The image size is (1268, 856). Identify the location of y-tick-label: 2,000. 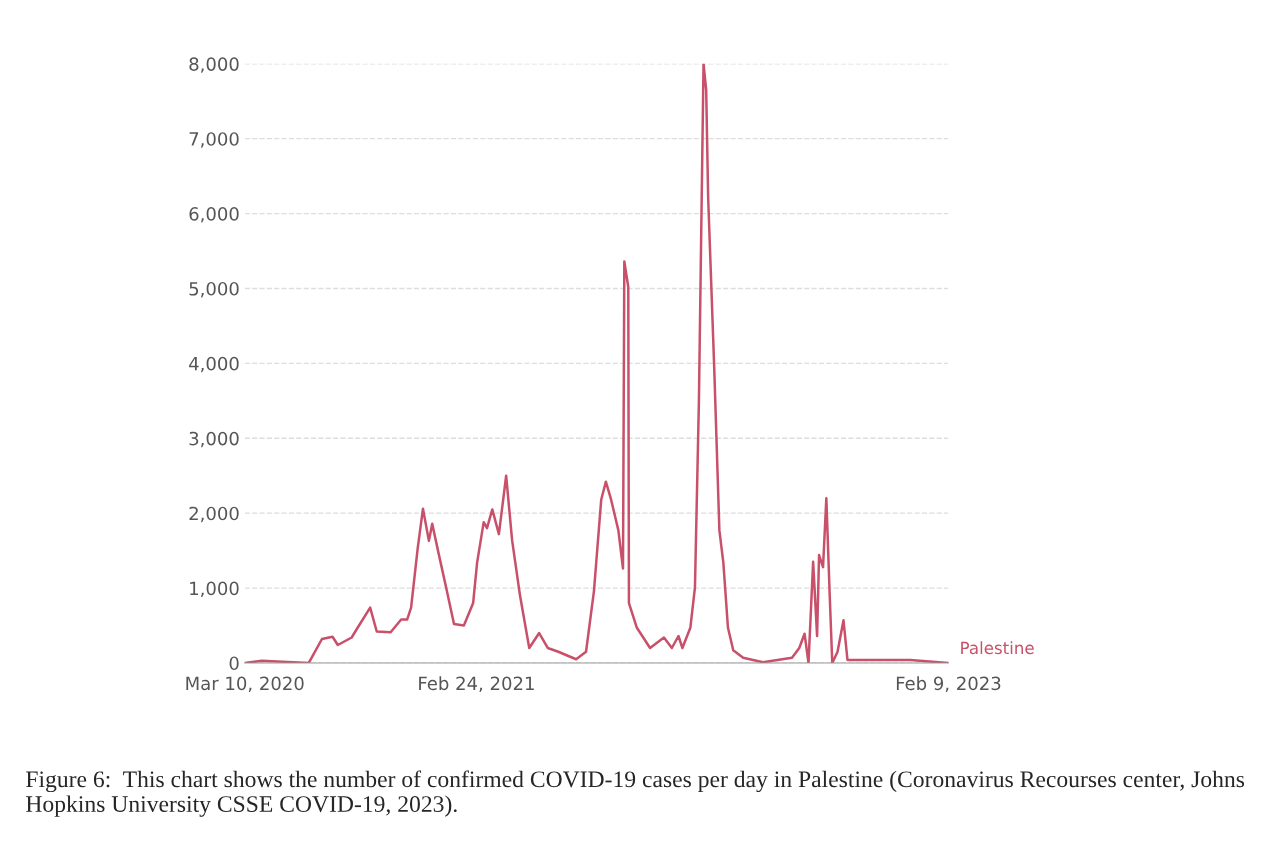
(214, 514).